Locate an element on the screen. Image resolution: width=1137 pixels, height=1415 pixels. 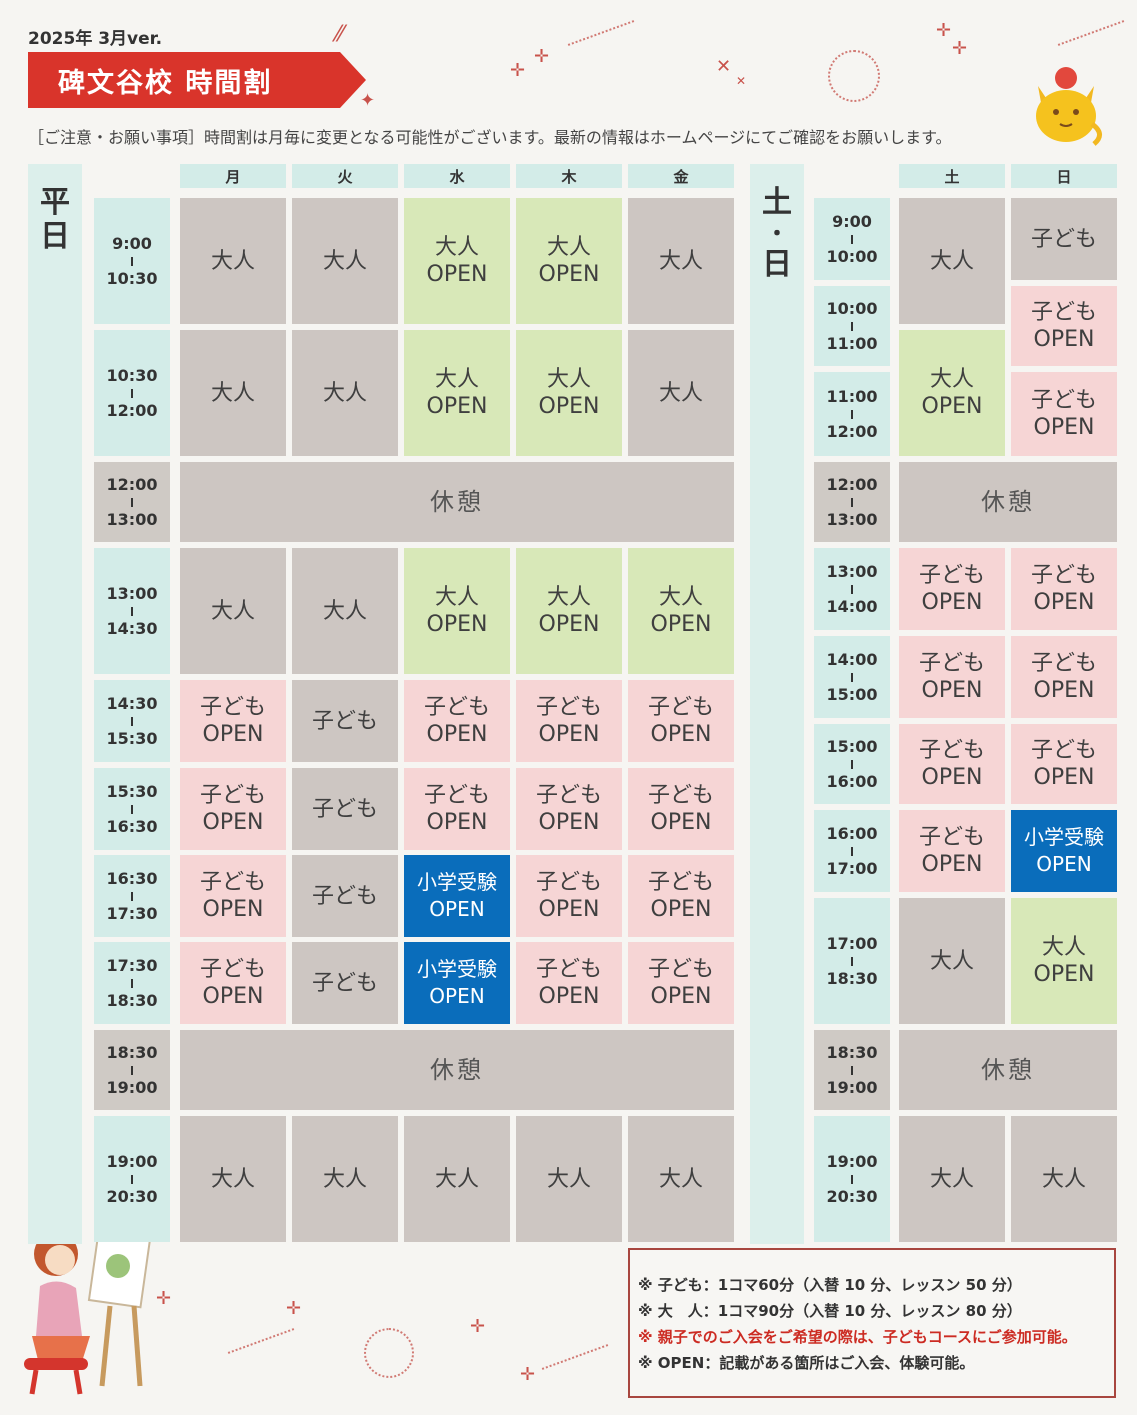
banner-arrow is located at coordinates (353, 80).